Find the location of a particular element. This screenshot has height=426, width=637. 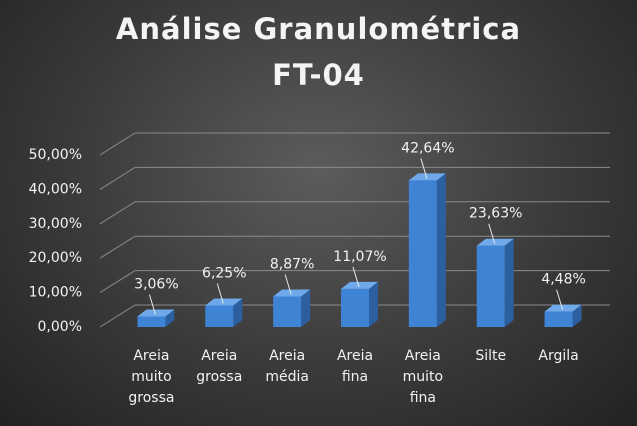

y-tick-label: 30,00% is located at coordinates (55, 224).